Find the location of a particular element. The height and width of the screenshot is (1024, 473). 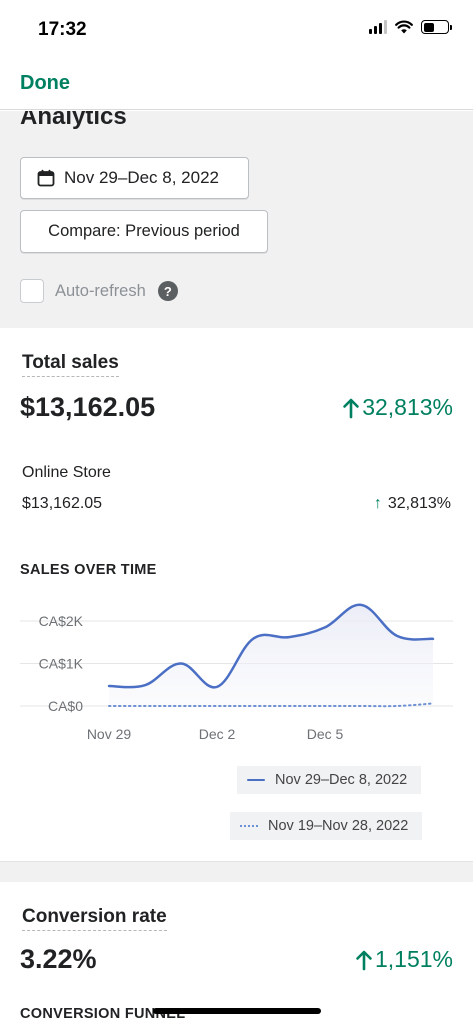

cellular-signal-icon is located at coordinates (378, 27).